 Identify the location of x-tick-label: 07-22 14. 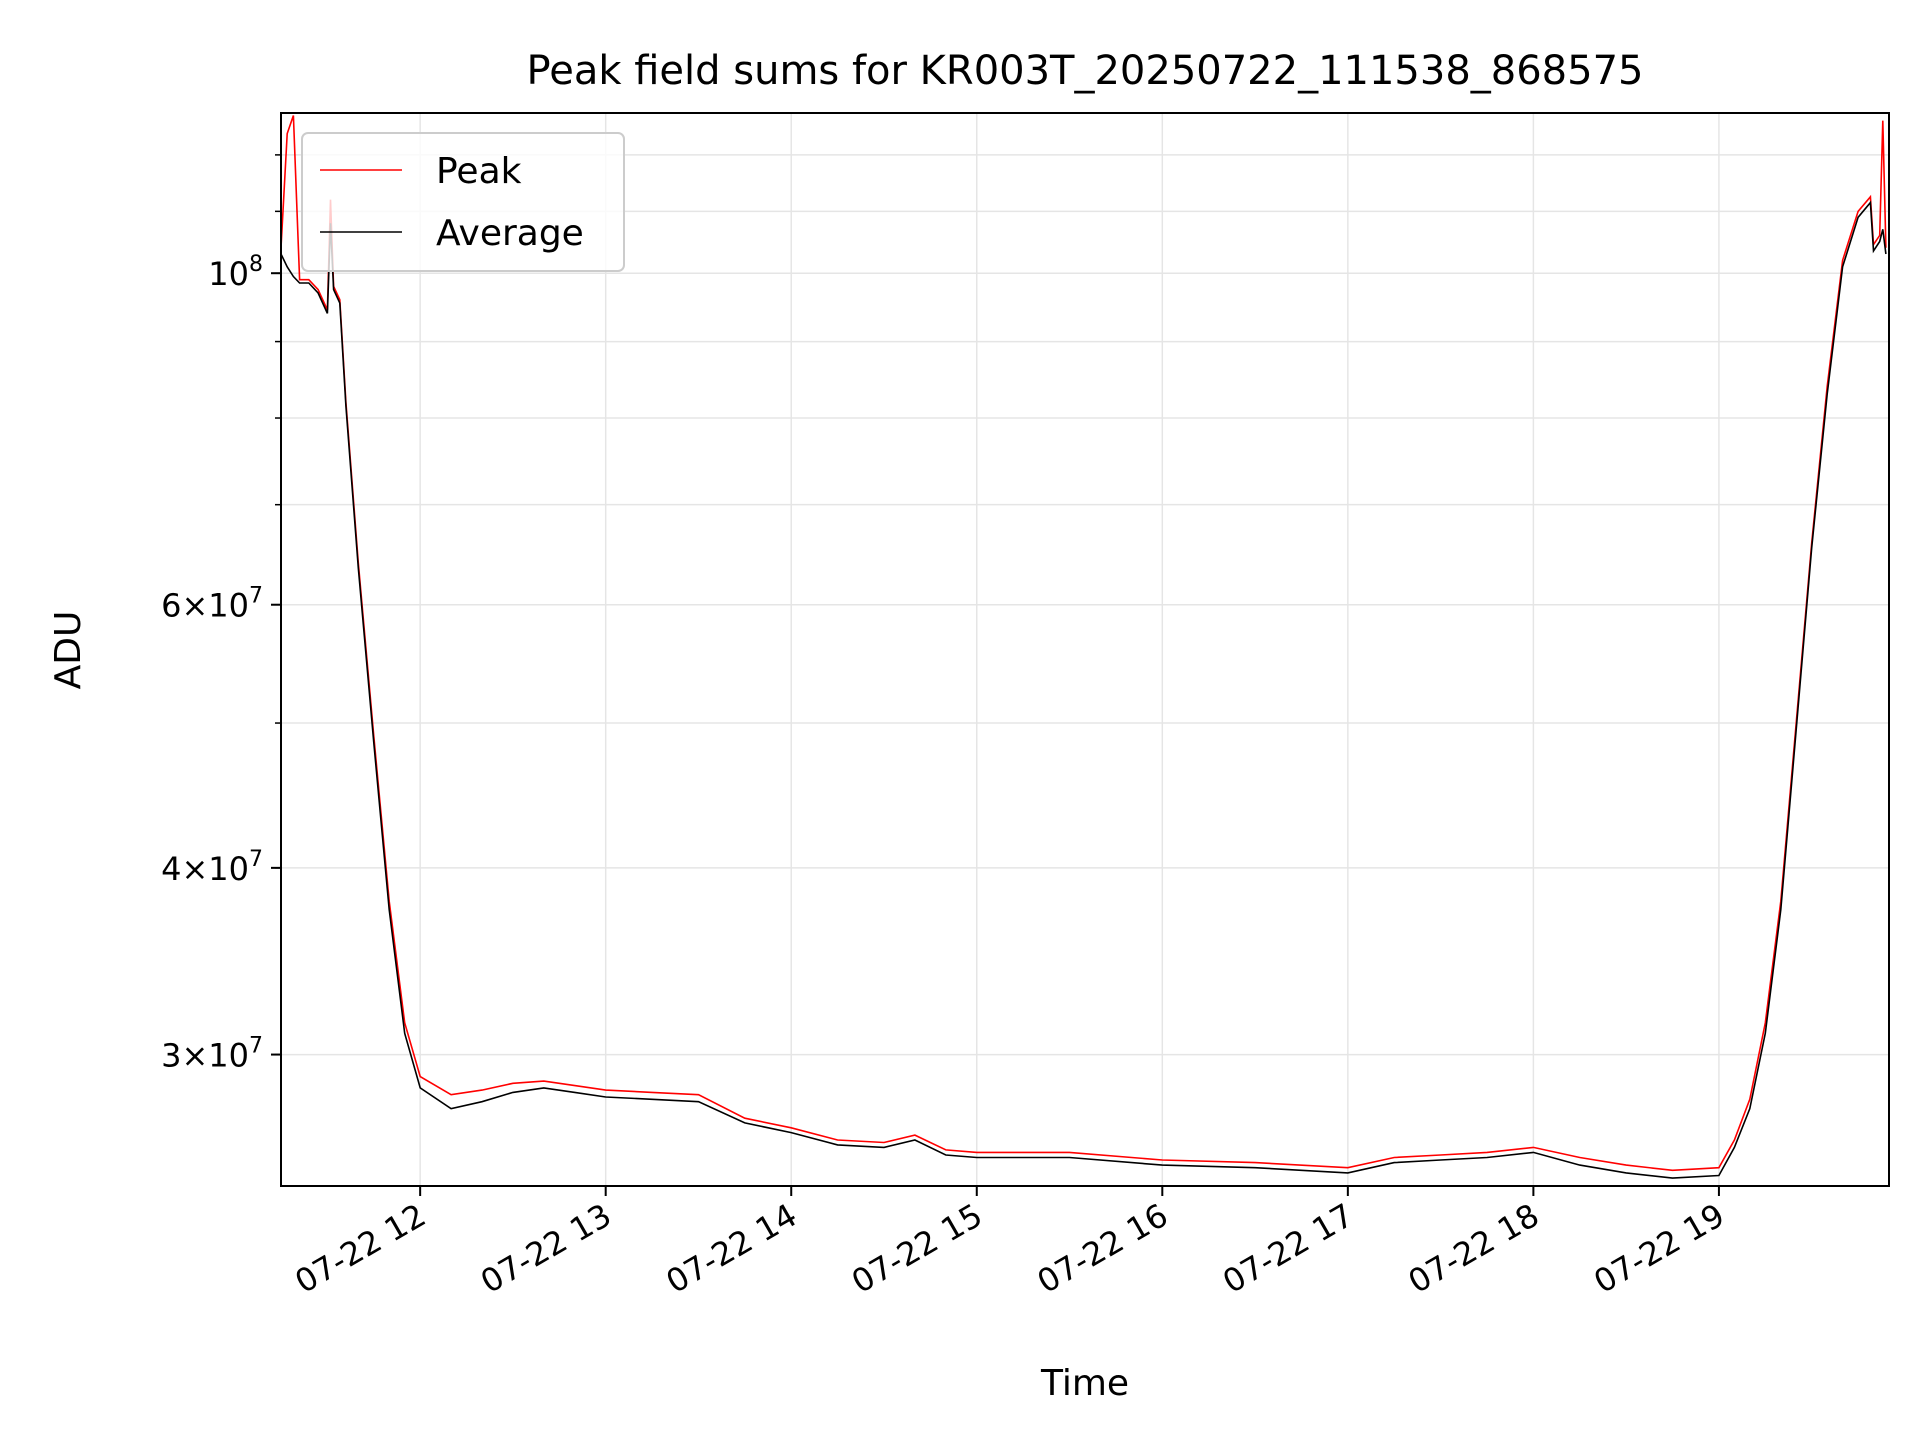
(732, 1248).